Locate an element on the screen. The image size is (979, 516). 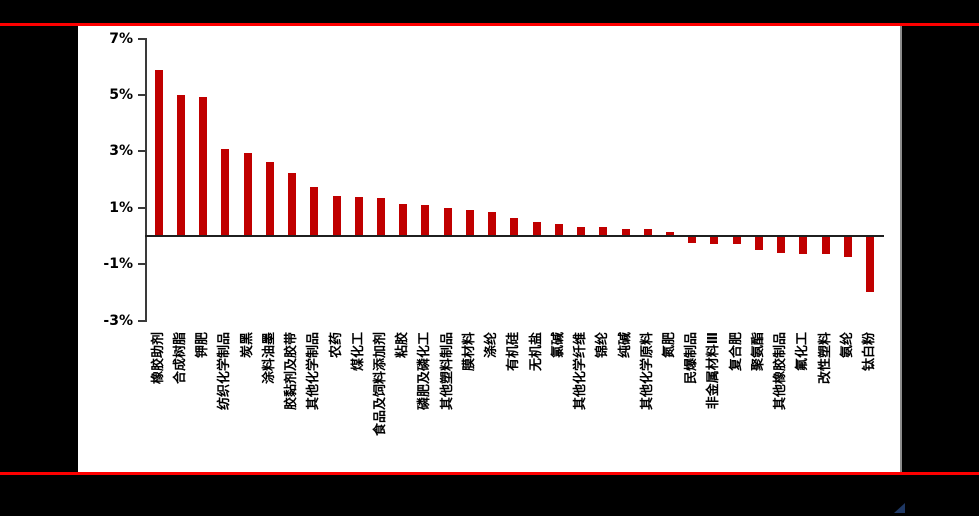
x-axis-label: 聚氨酯 is located at coordinates (758, 352).